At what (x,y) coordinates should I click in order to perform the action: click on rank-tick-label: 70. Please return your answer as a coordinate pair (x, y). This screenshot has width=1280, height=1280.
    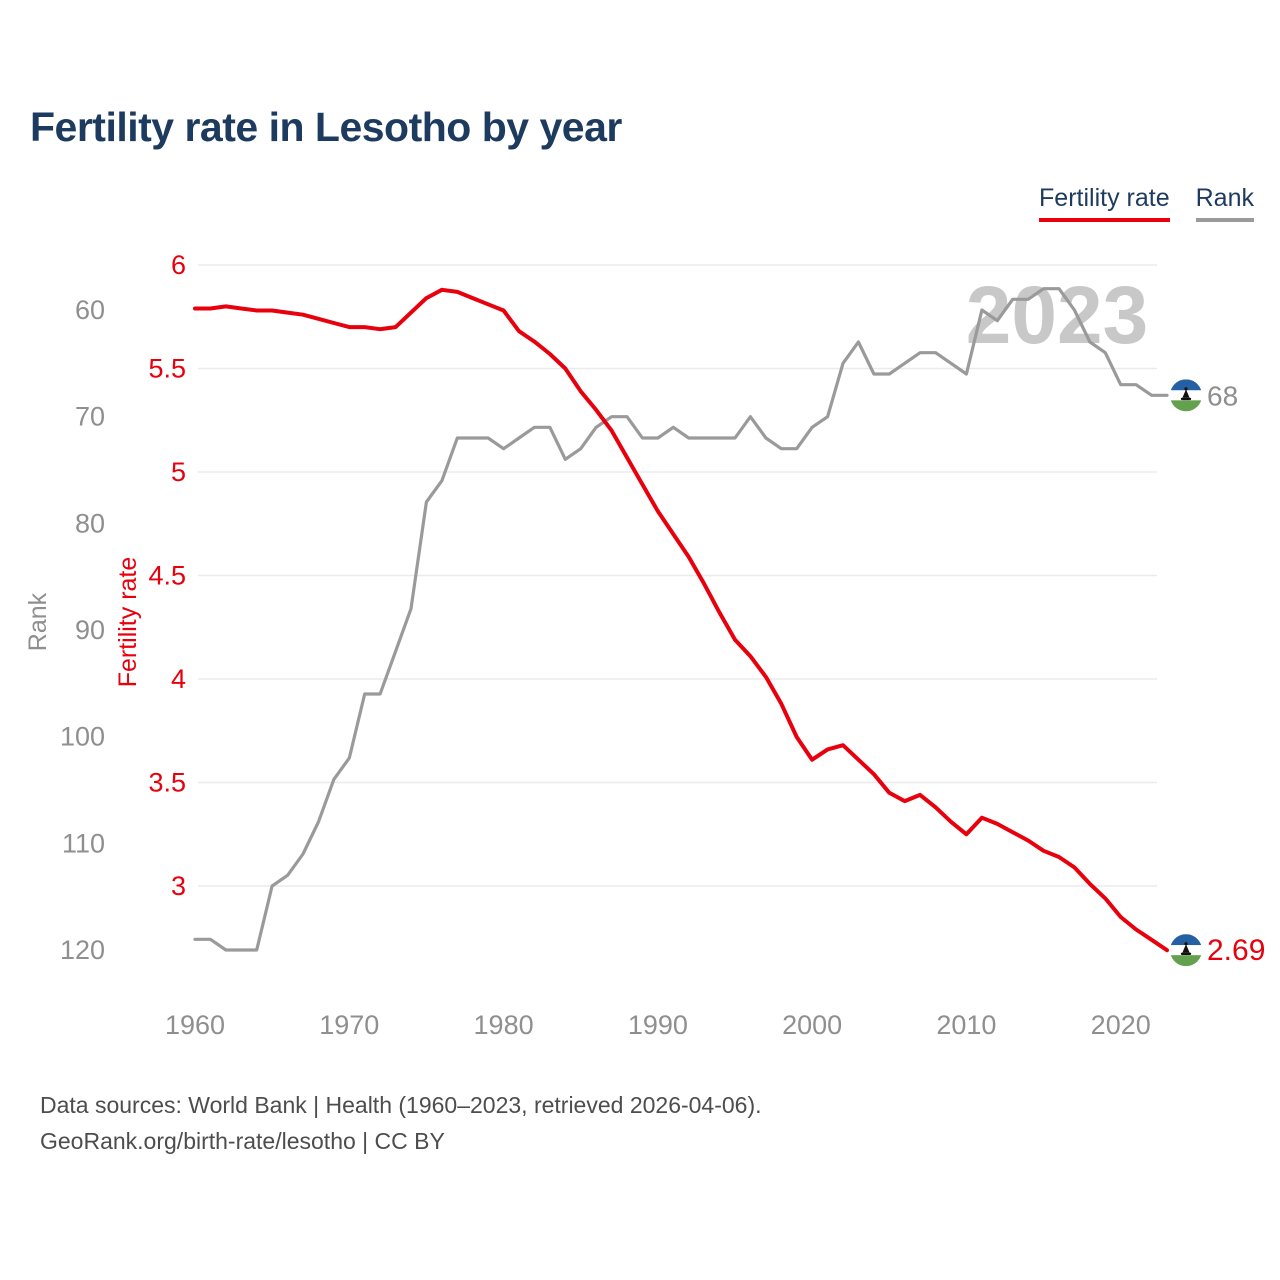
    Looking at the image, I should click on (90, 417).